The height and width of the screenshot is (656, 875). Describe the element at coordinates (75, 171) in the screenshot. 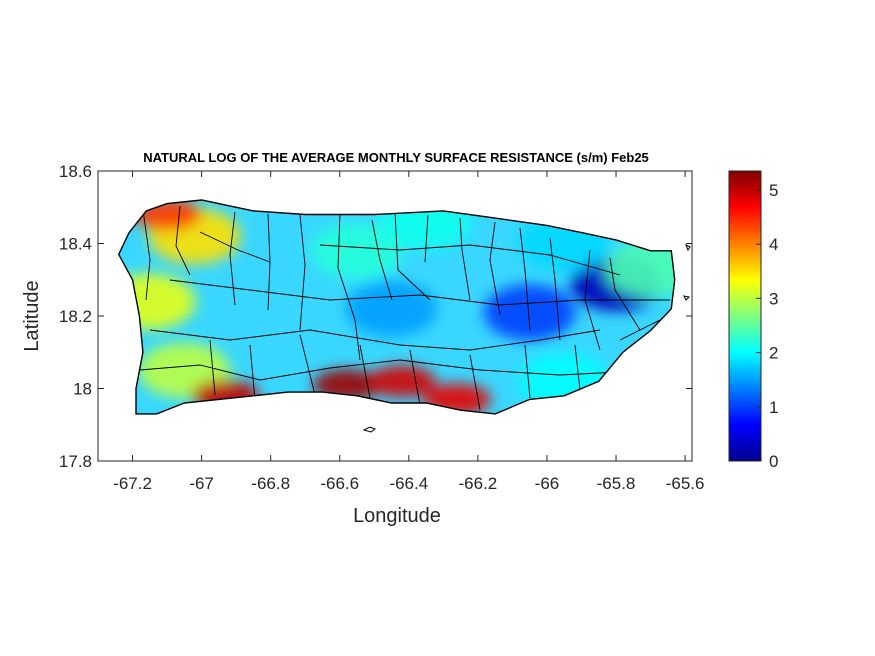

I see `y-tick-label: 18.6` at that location.